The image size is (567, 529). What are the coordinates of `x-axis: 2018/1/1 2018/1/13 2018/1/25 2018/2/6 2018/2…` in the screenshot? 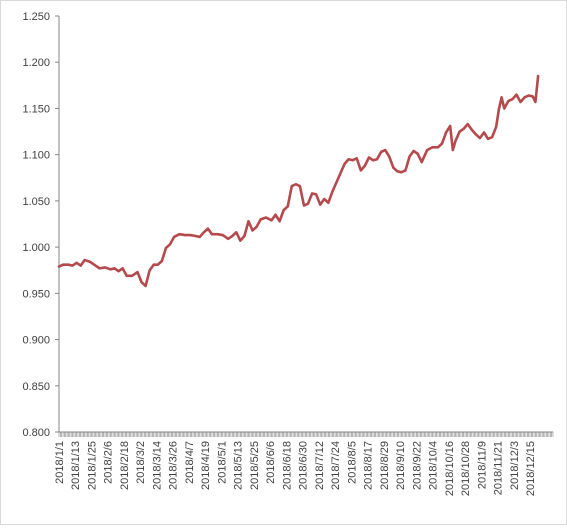 It's located at (304, 463).